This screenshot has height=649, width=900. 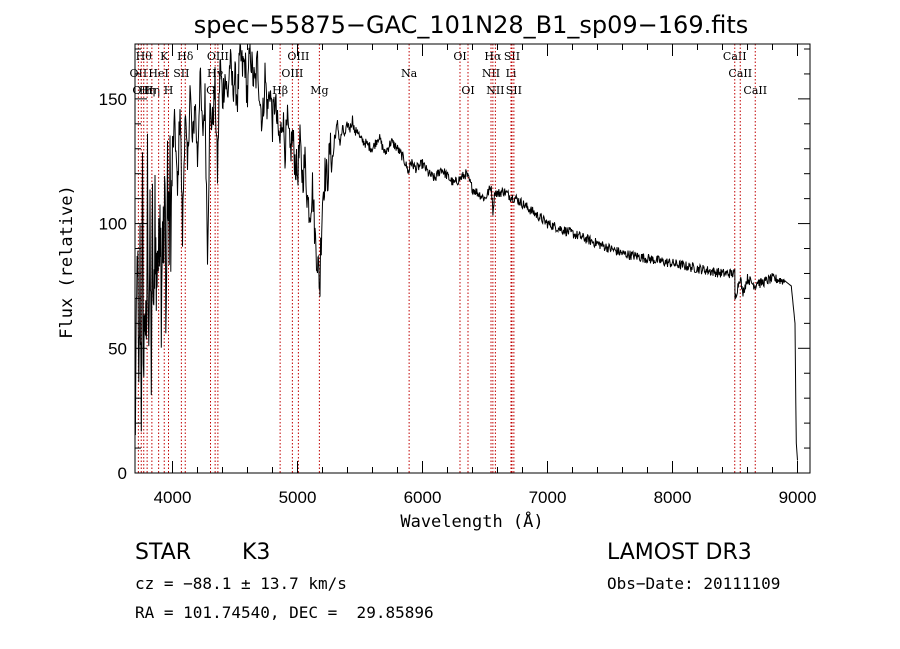 What do you see at coordinates (181, 73) in the screenshot?
I see `line-marker-label-8: SII` at bounding box center [181, 73].